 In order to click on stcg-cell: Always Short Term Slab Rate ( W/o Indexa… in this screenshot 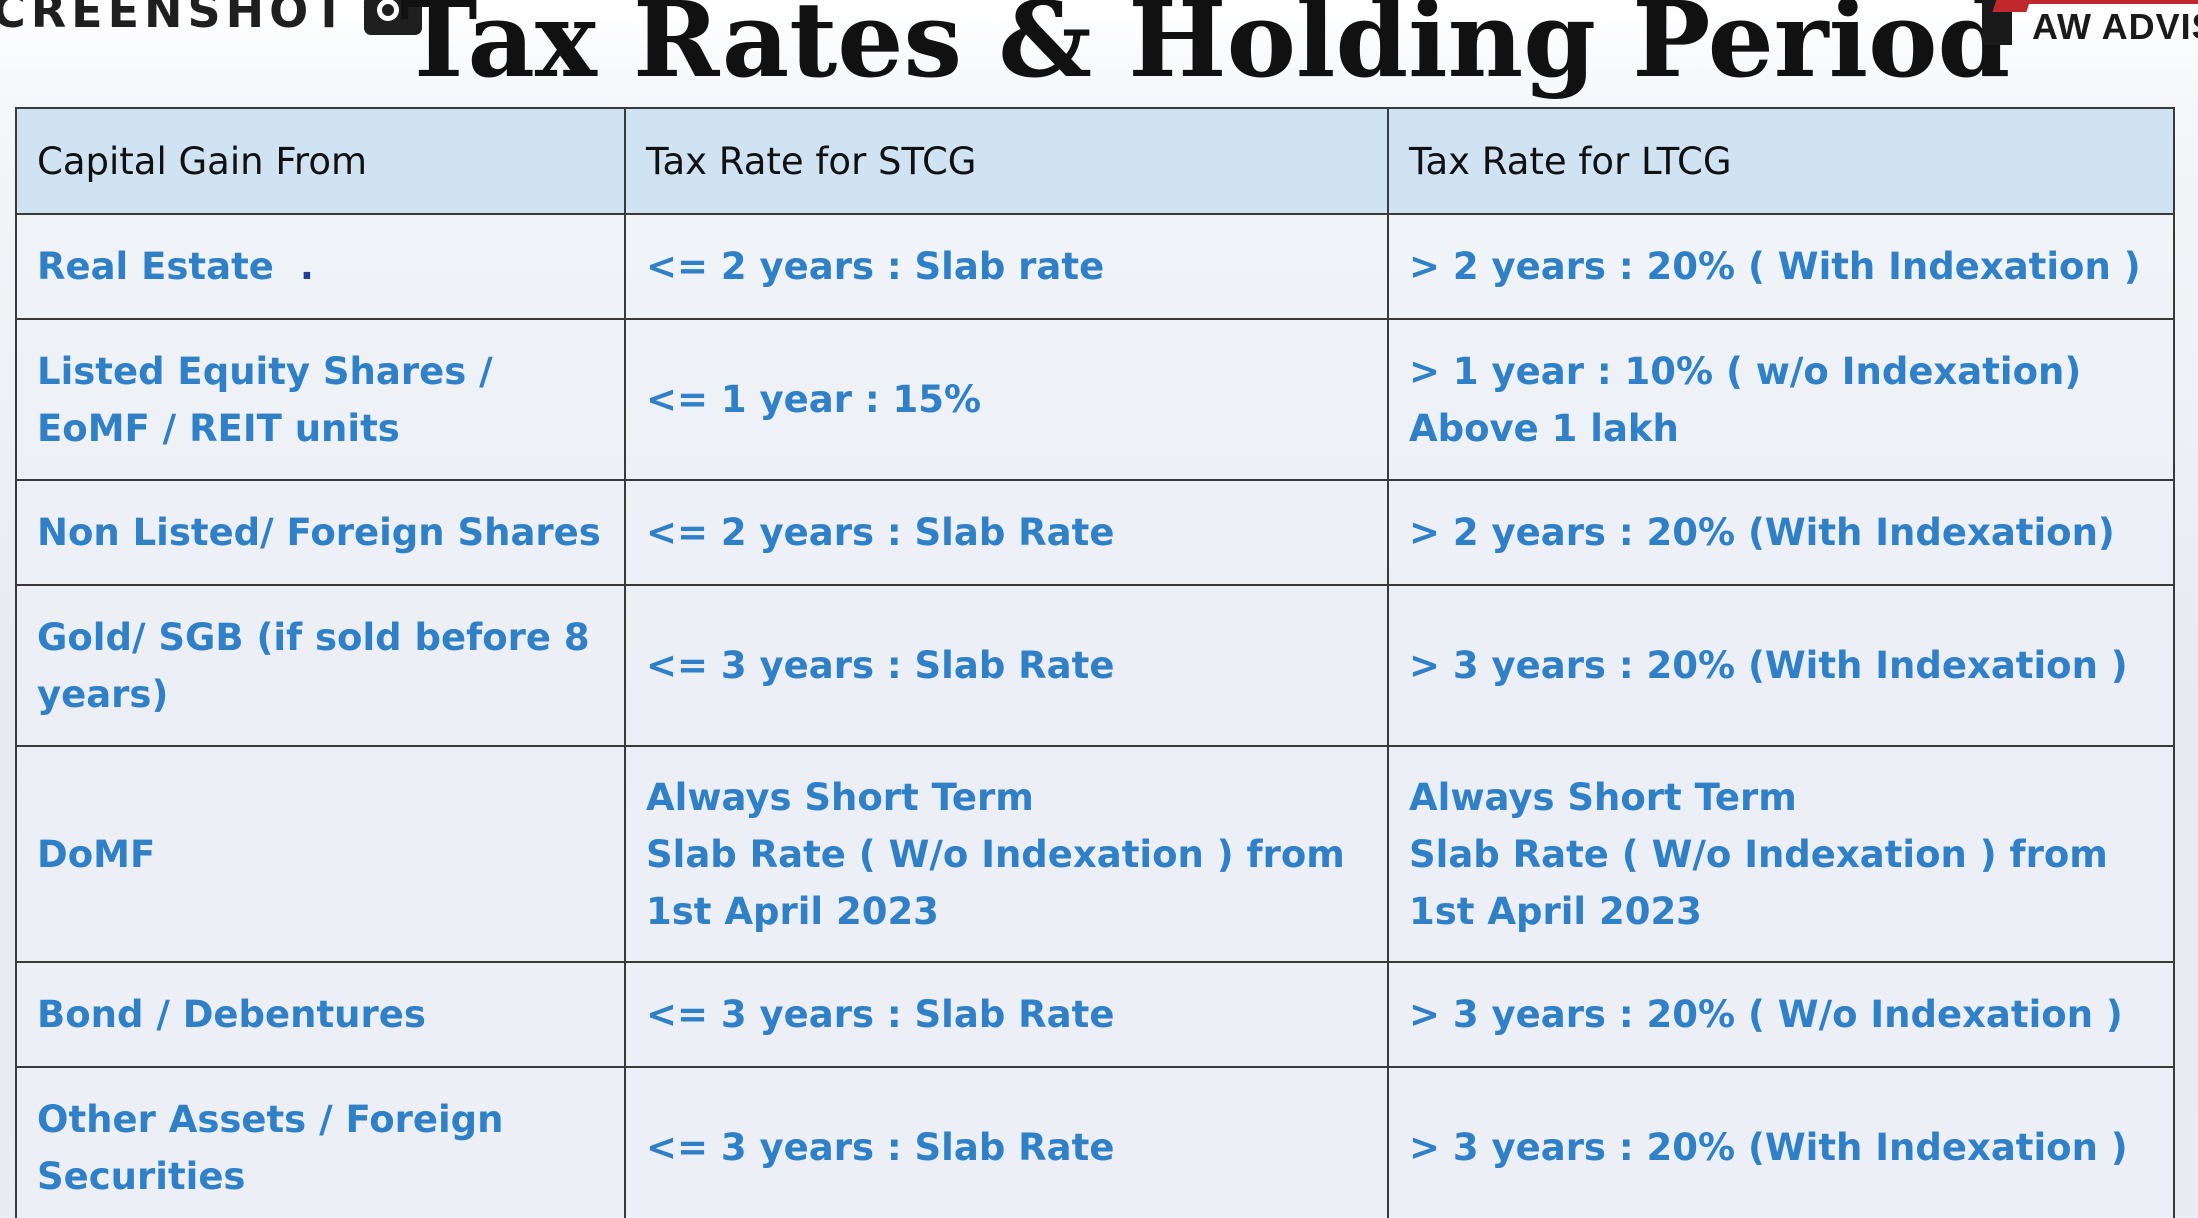, I will do `click(1006, 854)`.